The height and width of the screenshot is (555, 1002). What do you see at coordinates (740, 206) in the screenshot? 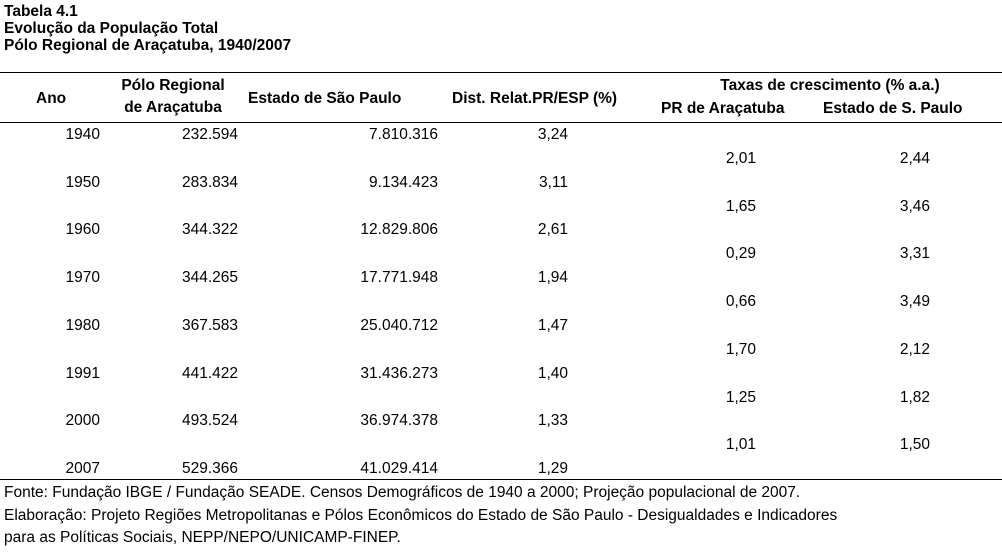
I see `cell-growth-pr: 1,65` at bounding box center [740, 206].